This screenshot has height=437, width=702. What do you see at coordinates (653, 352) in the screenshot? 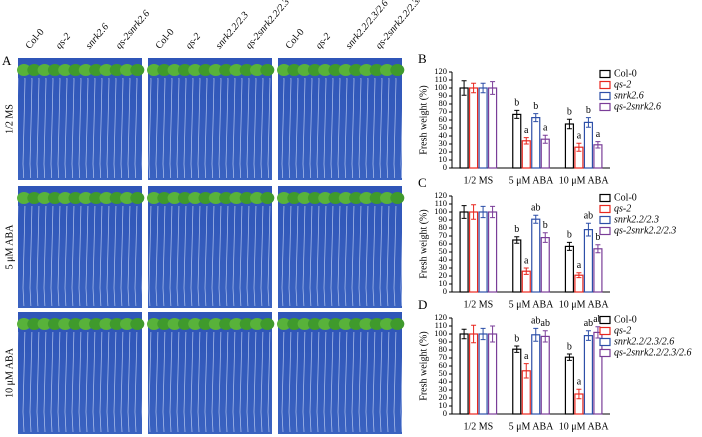
I see `legend-label: qs-2snrk2.2/2.3/2.6` at bounding box center [653, 352].